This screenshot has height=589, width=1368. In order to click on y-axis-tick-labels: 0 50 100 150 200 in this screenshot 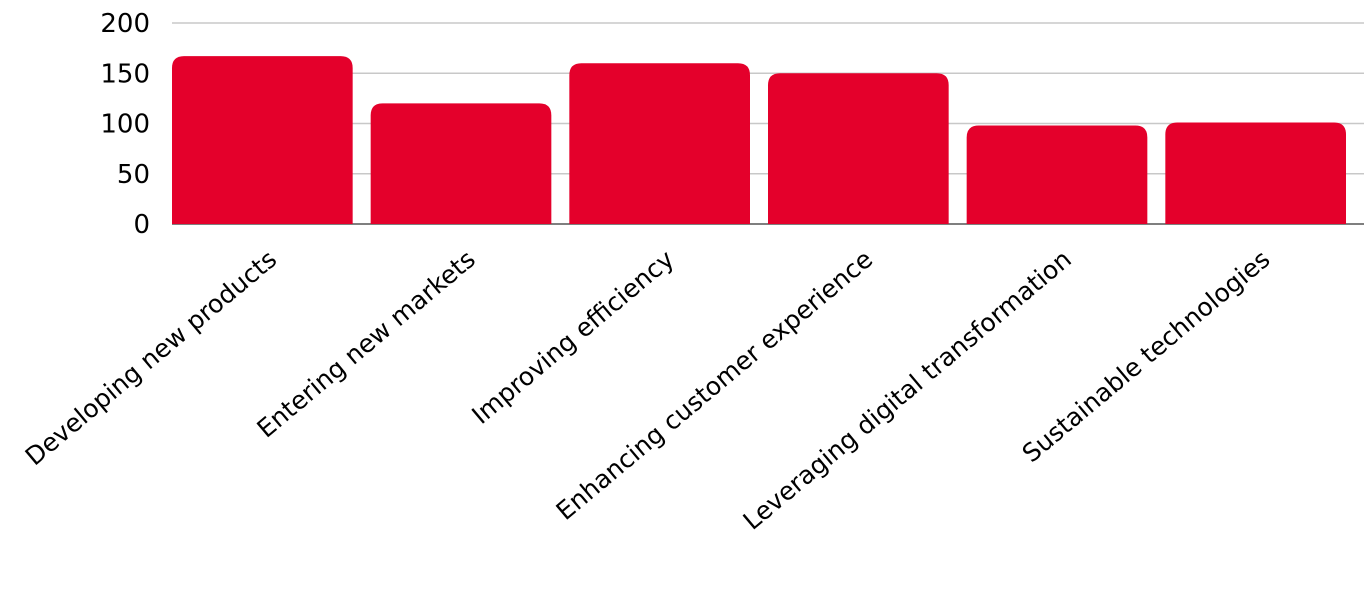, I will do `click(125, 124)`.